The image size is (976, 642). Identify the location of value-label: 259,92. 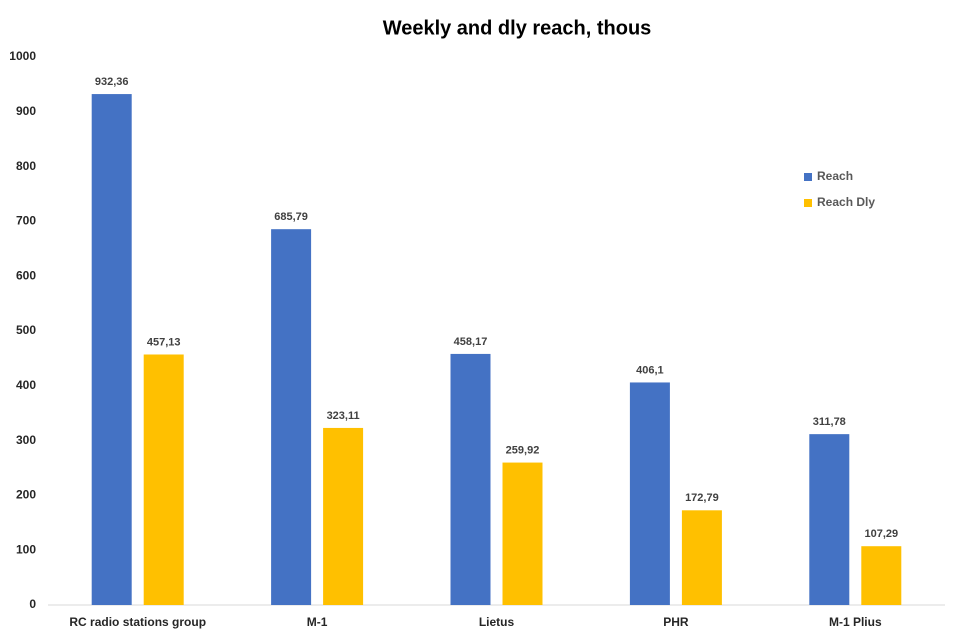
(523, 450).